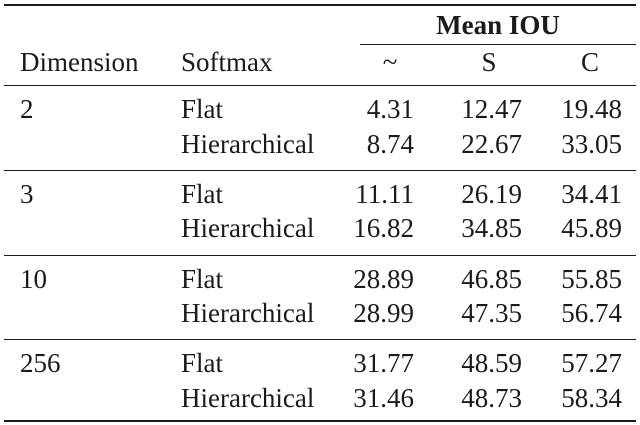  I want to click on dimension-cell: 256, so click(40, 363).